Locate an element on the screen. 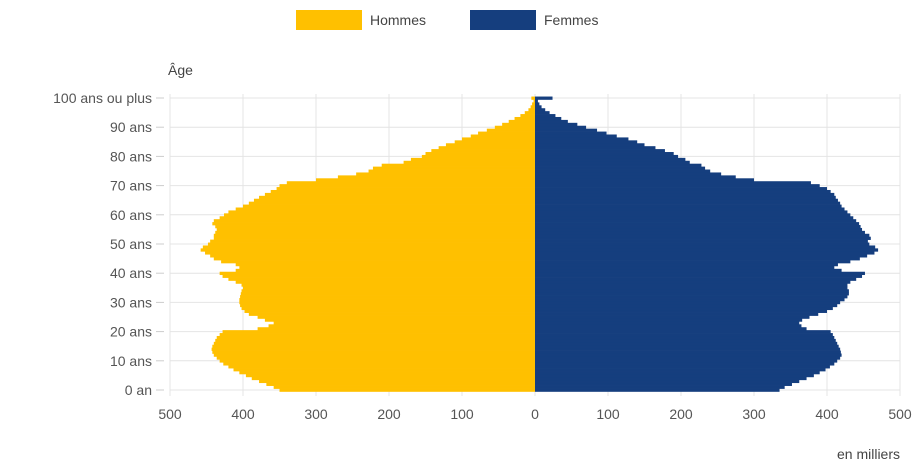  x-tick-label: 300 is located at coordinates (754, 414).